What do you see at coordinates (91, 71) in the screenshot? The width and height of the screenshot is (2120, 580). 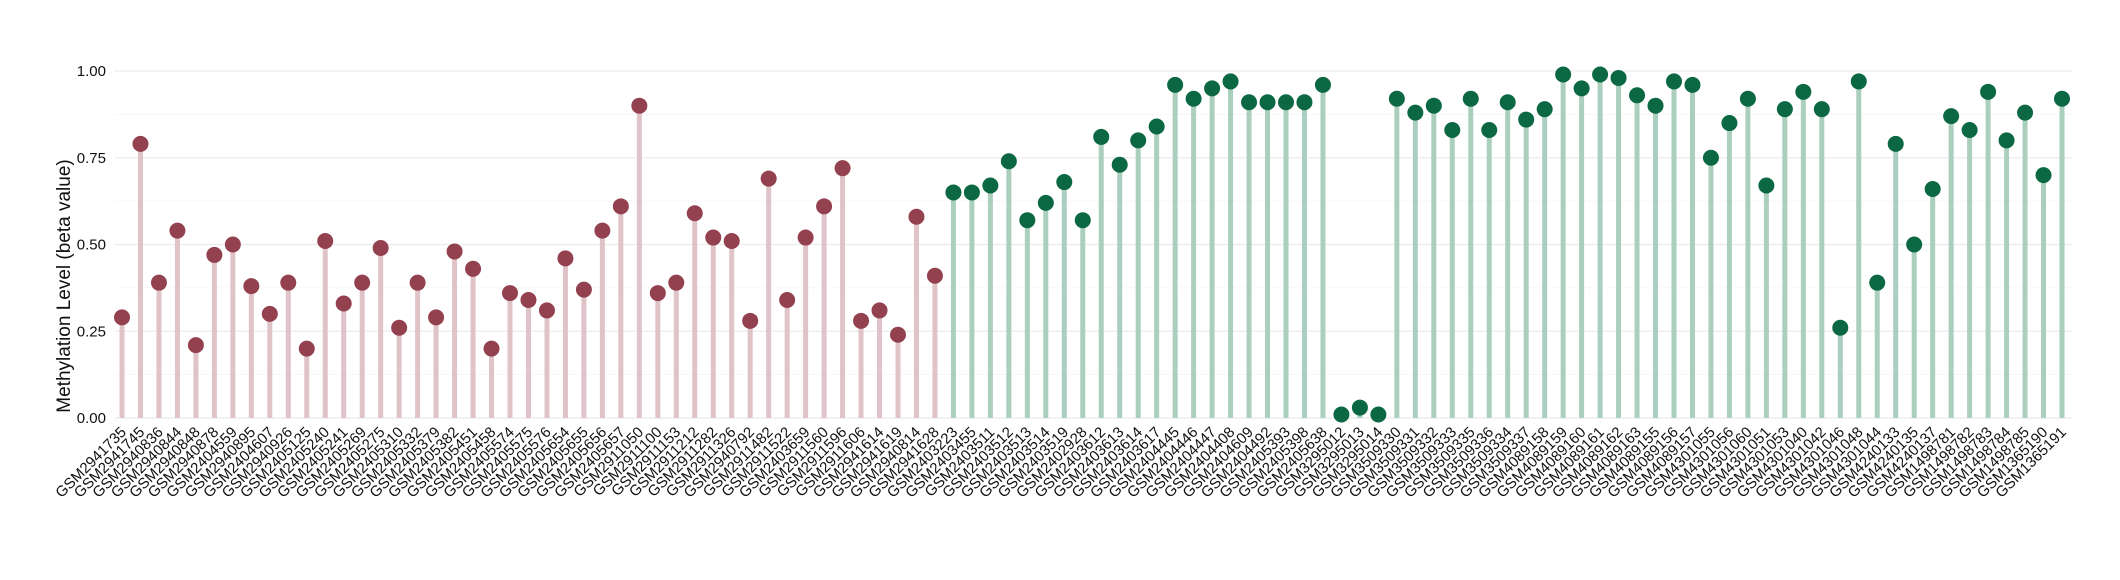 I see `y-tick-label: 1.00` at bounding box center [91, 71].